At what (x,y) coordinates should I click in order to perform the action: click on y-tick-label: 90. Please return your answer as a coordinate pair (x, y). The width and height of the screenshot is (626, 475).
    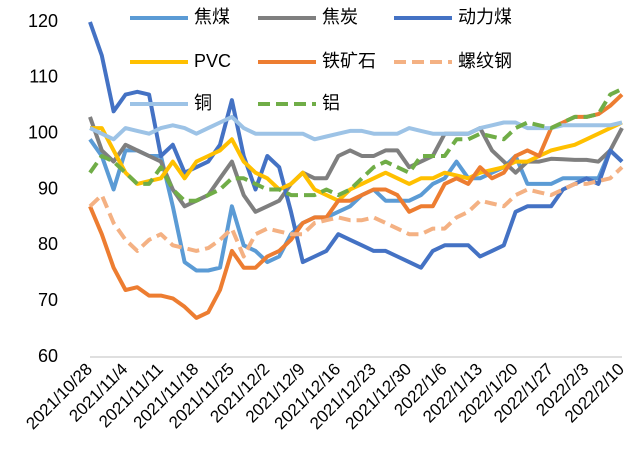
    Looking at the image, I should click on (48, 188).